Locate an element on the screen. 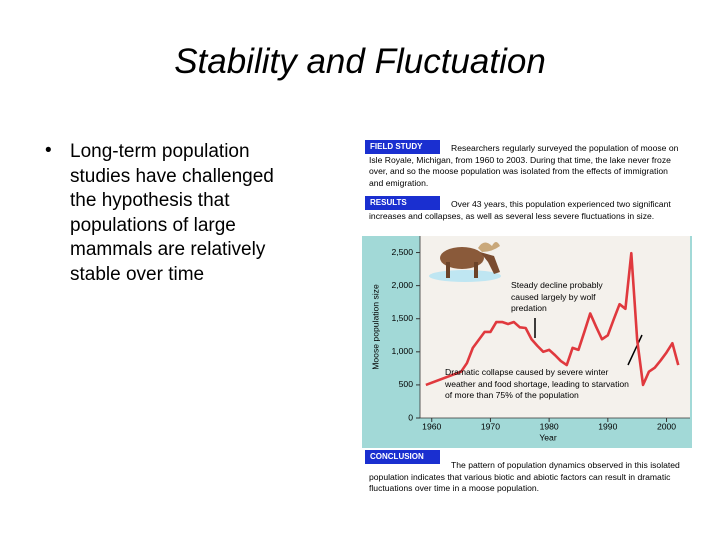 This screenshot has height=540, width=720. y-tick-label: 0 is located at coordinates (410, 417).